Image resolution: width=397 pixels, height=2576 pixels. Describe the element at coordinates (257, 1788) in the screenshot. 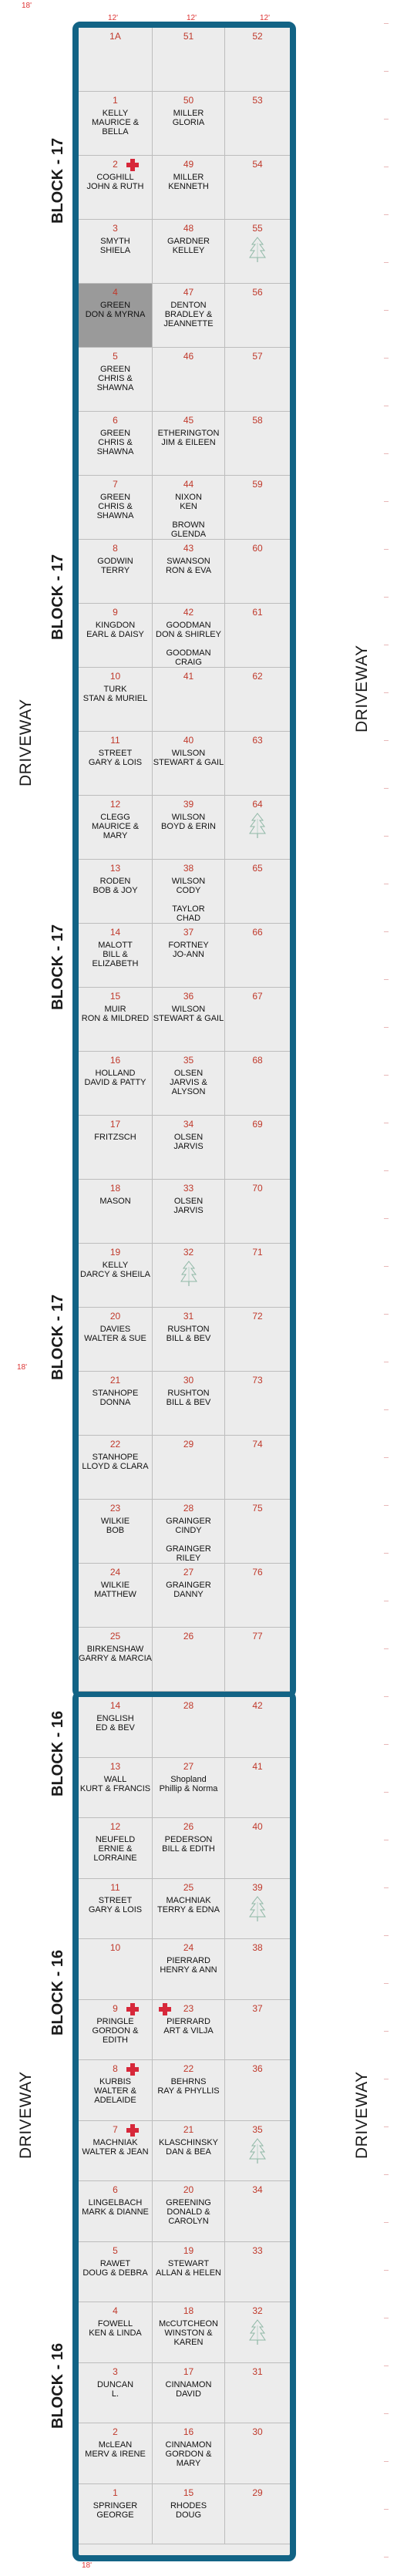

I see `plot-block16-41: 41` at that location.